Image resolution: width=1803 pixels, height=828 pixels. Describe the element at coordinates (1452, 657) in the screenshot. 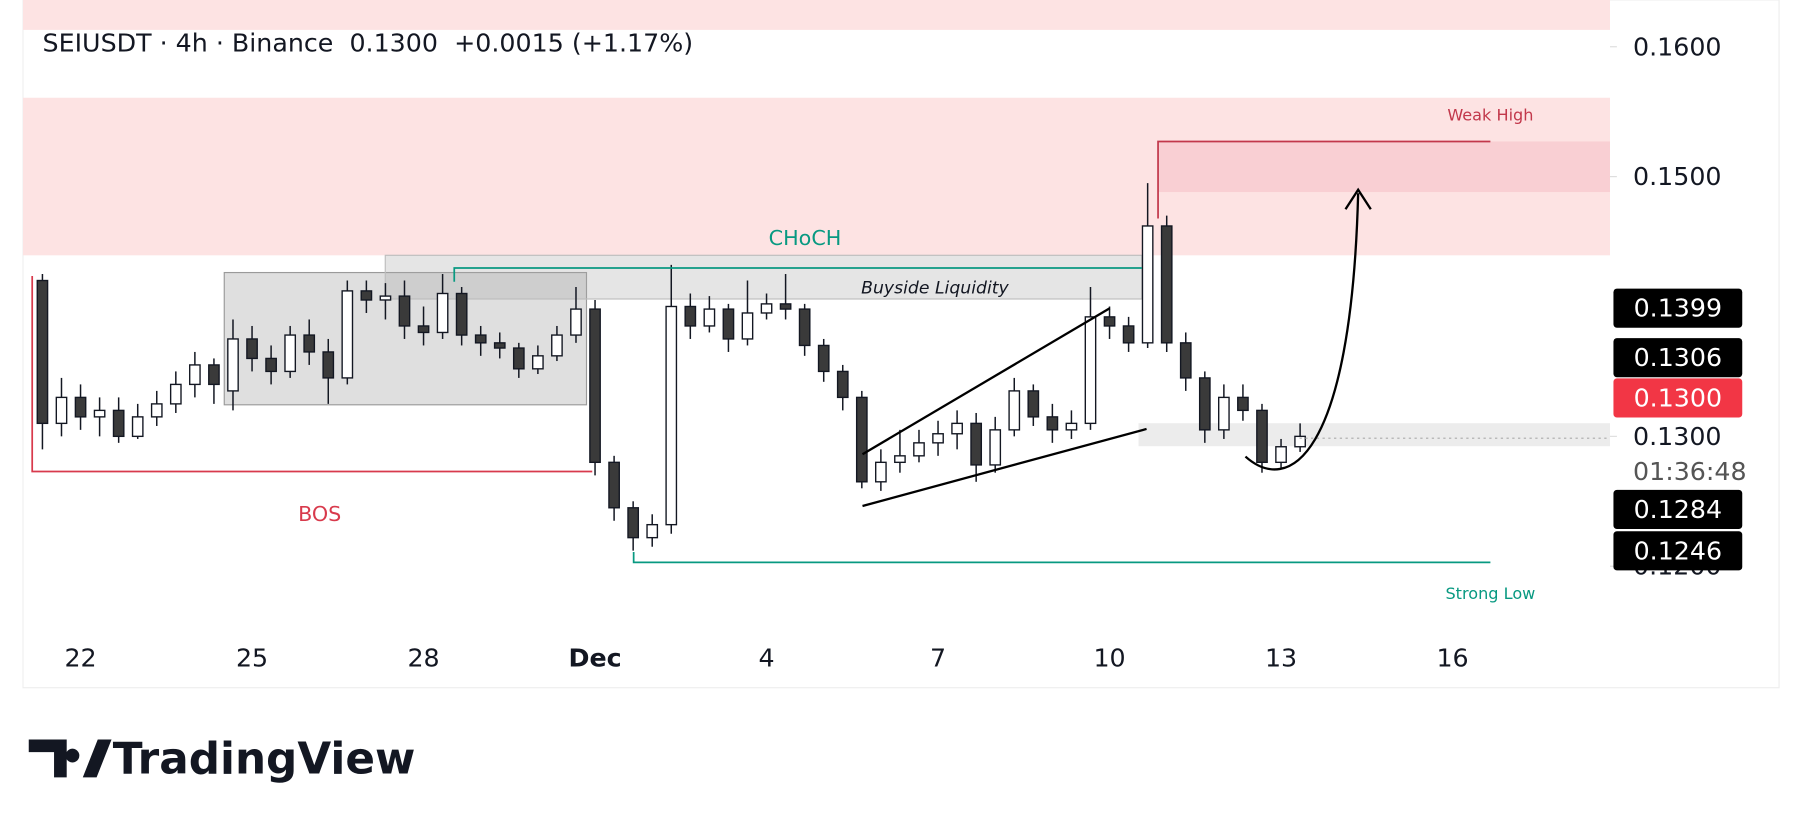

I see `x-tick-label: 16` at that location.